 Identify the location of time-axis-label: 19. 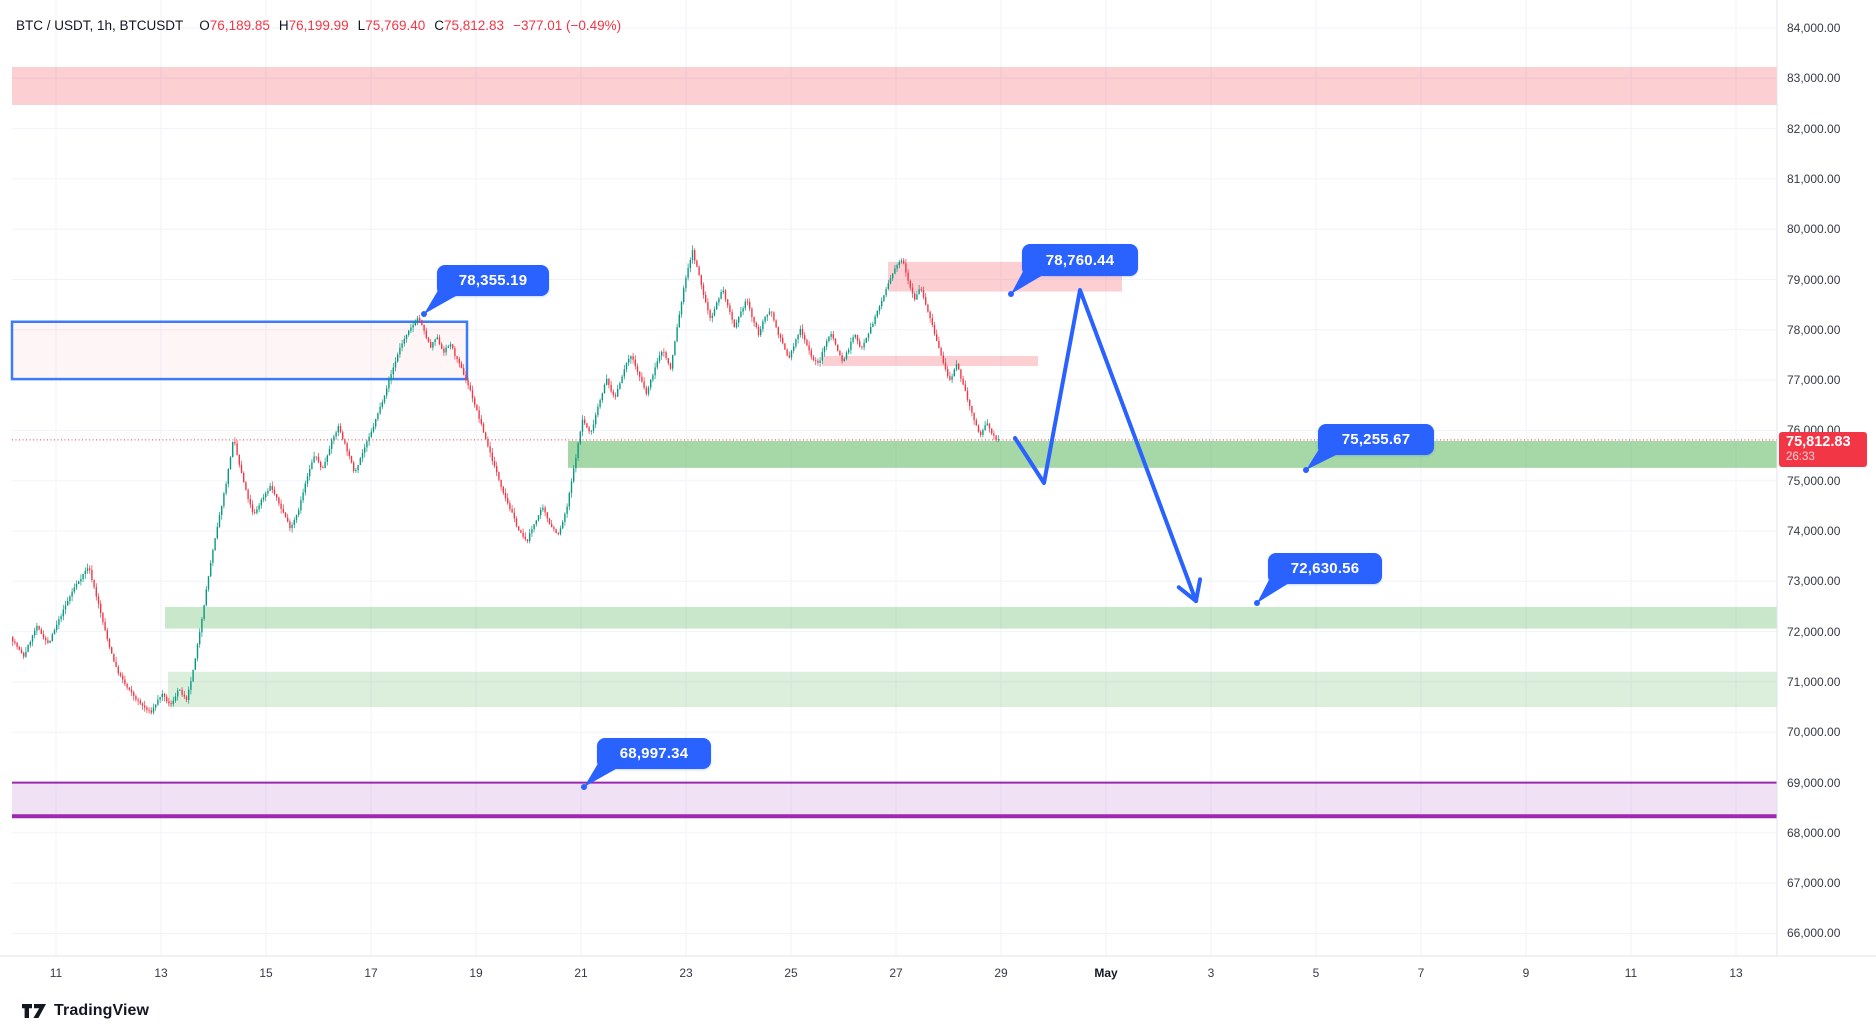
(476, 973).